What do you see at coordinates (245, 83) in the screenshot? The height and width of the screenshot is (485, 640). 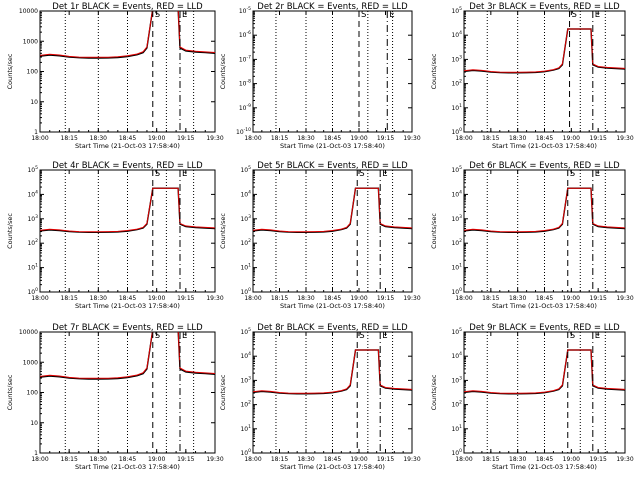 I see `y-tick-label: 10⁻⁸` at bounding box center [245, 83].